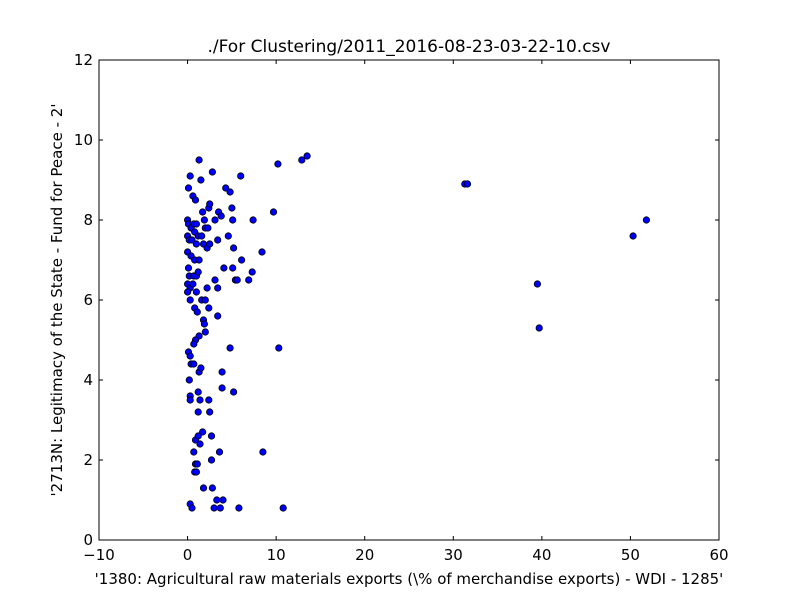  I want to click on x-tick-label: −10, so click(99, 555).